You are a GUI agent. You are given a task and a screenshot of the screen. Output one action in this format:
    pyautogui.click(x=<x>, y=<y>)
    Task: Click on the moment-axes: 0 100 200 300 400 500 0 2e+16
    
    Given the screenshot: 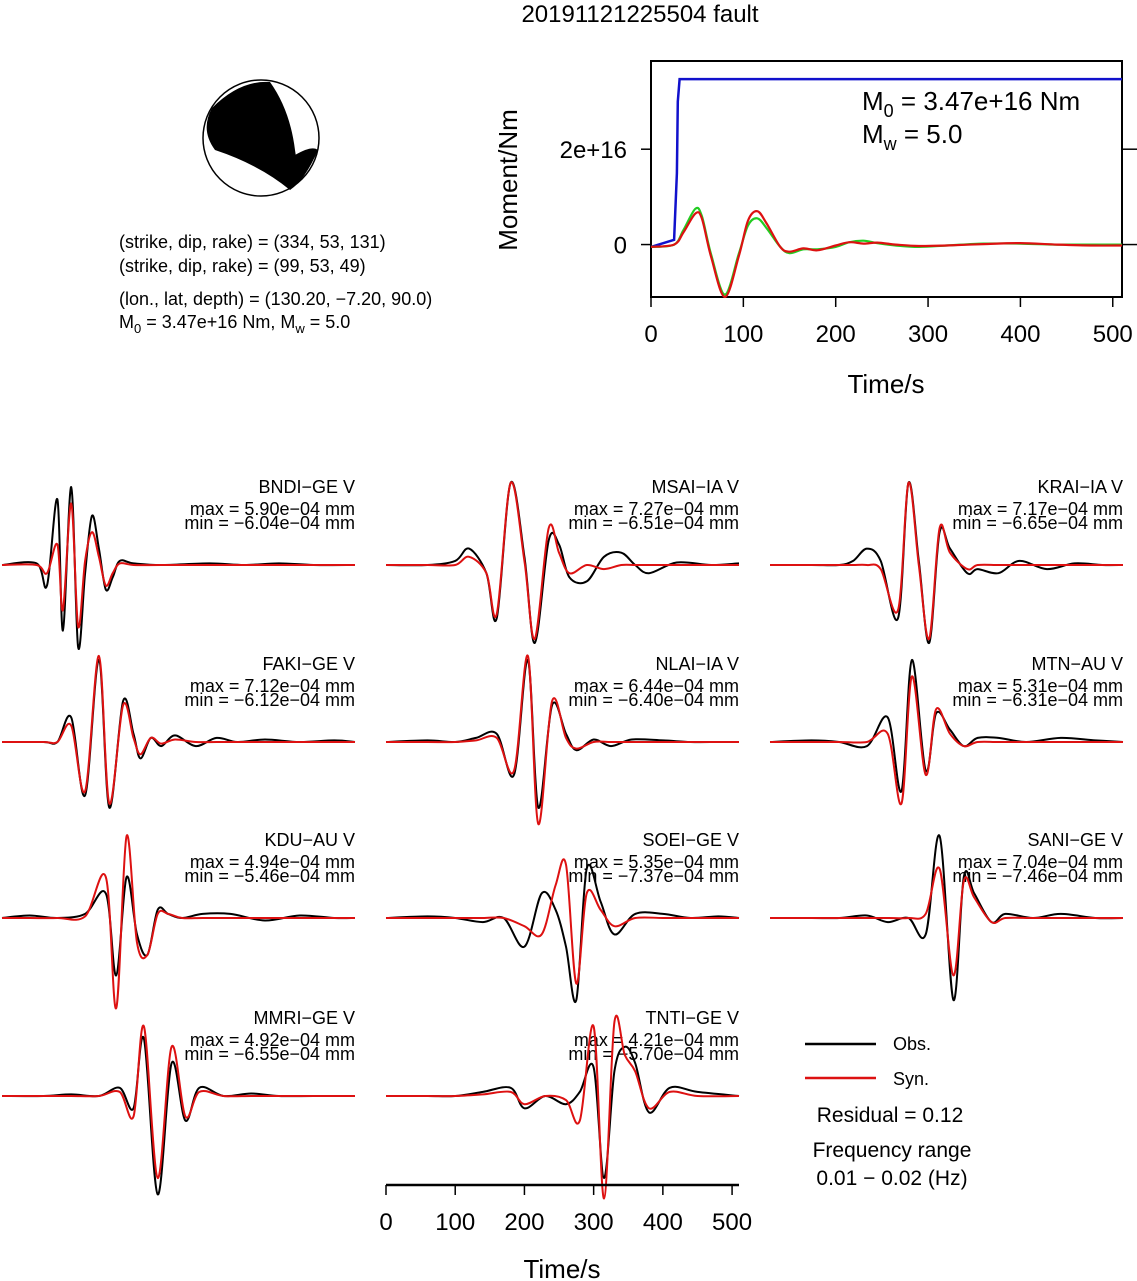 What is the action you would take?
    pyautogui.click(x=848, y=242)
    